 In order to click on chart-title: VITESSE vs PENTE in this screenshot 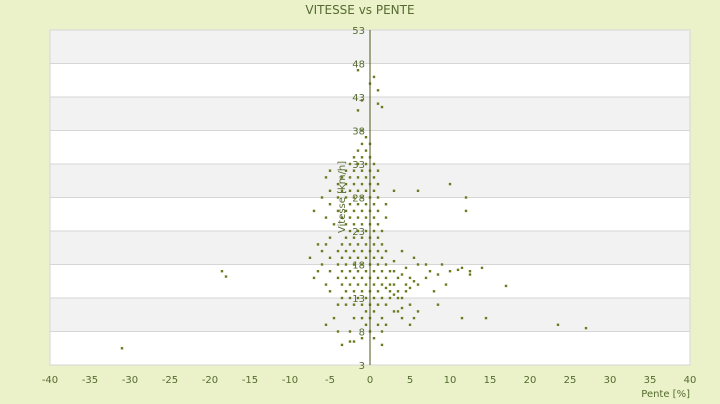, I will do `click(359, 10)`.